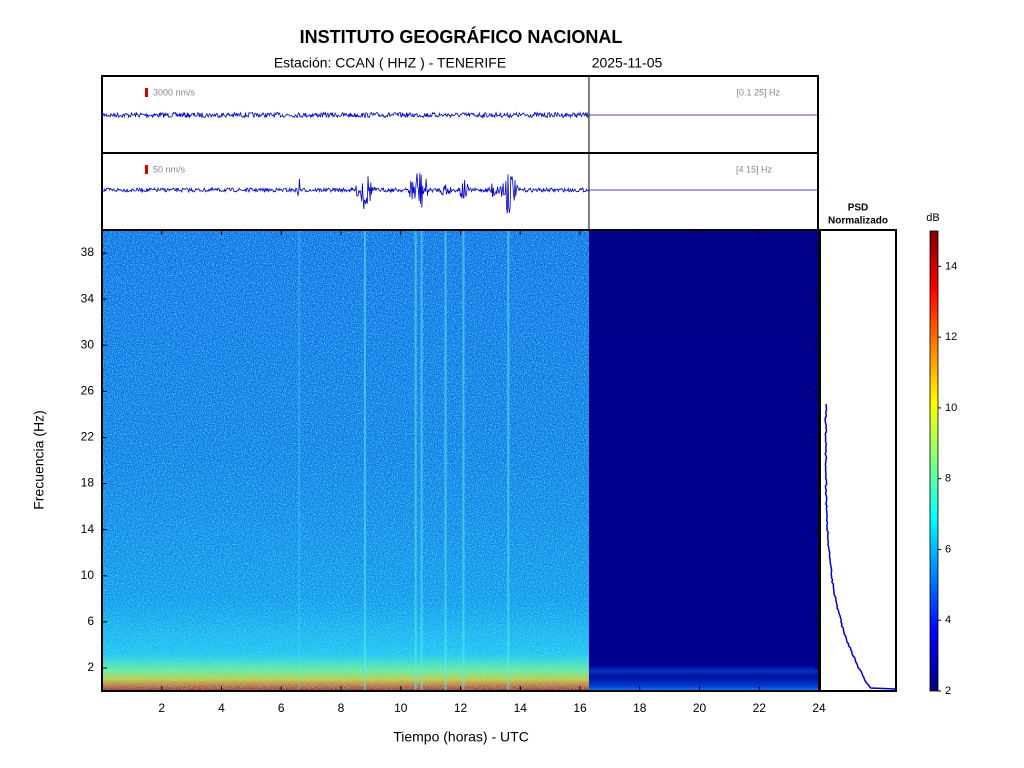 This screenshot has width=1024, height=768. What do you see at coordinates (459, 153) in the screenshot?
I see `waveforms` at bounding box center [459, 153].